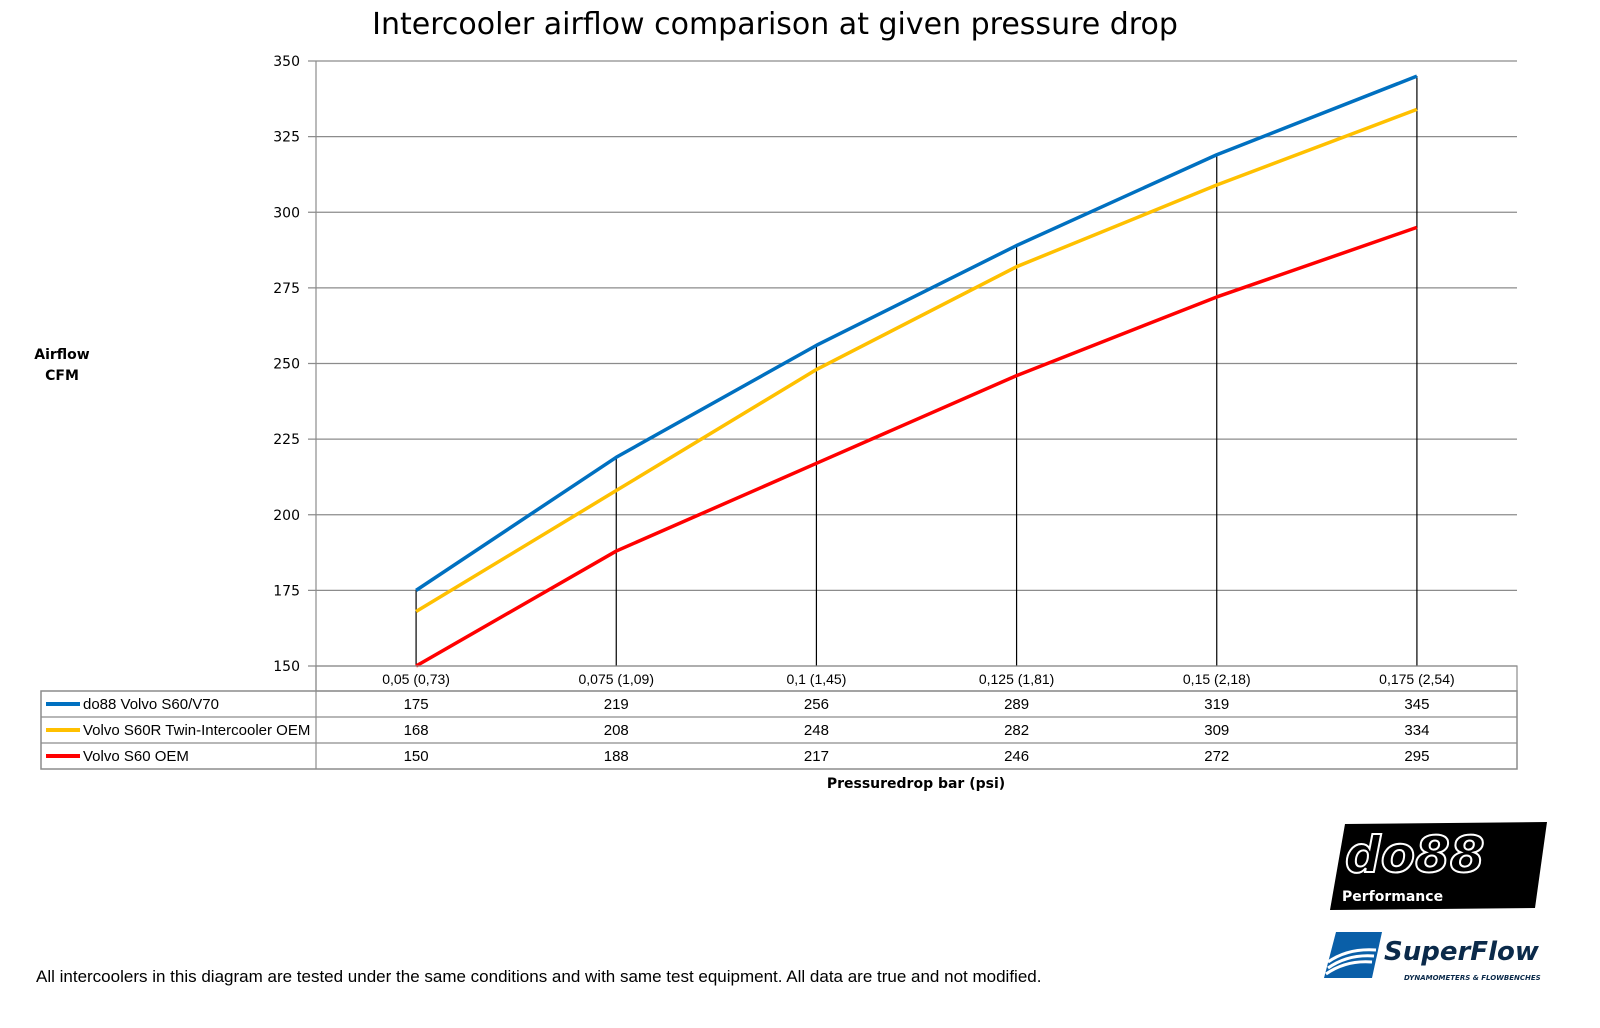  Describe the element at coordinates (1016, 704) in the screenshot. I see `data-label: 289` at that location.